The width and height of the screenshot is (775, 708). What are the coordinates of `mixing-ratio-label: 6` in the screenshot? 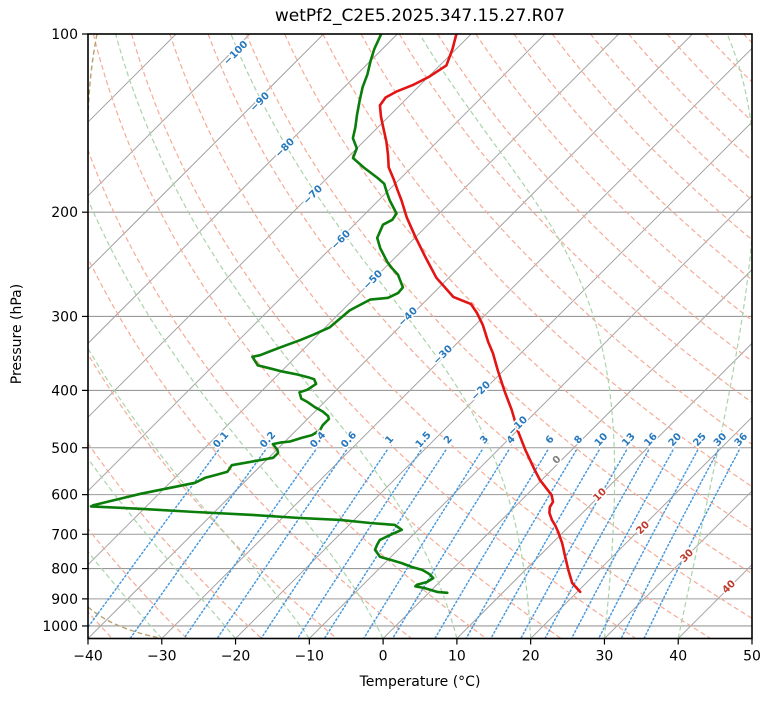 It's located at (550, 440).